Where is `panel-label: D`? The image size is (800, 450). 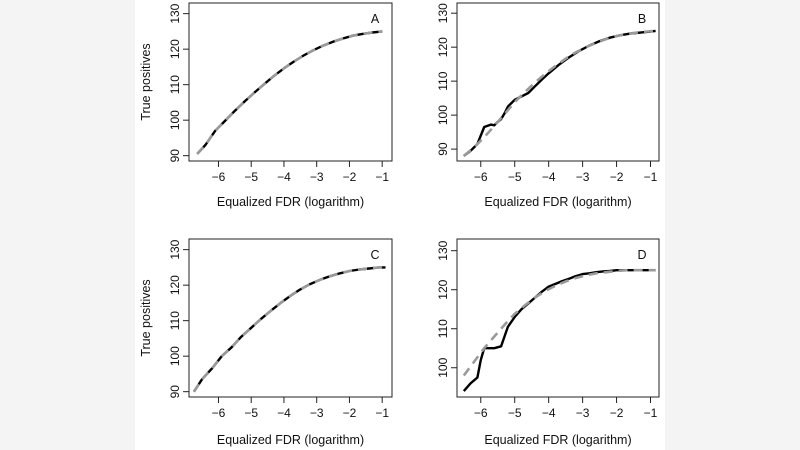 panel-label: D is located at coordinates (641, 255).